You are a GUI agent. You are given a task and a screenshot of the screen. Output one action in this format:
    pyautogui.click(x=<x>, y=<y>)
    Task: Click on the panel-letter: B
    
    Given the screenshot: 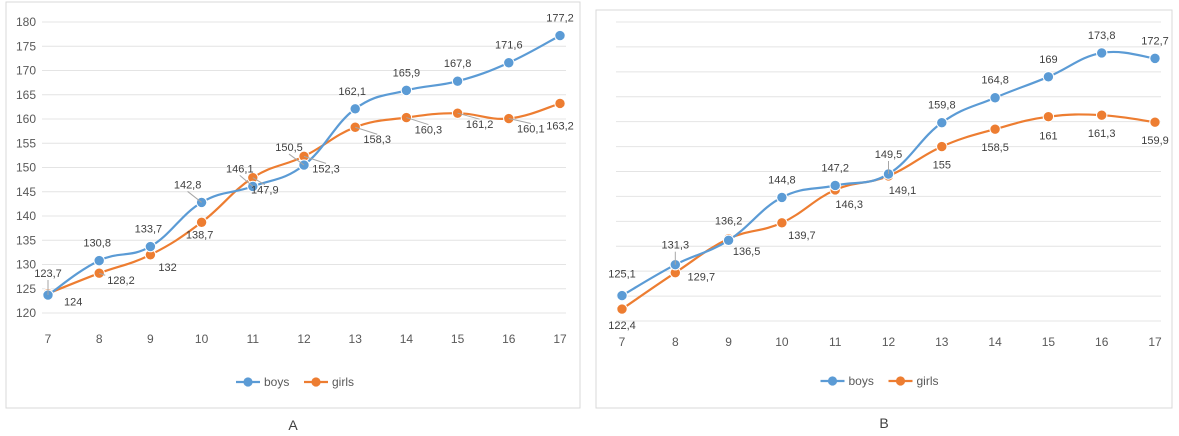 What is the action you would take?
    pyautogui.click(x=883, y=423)
    